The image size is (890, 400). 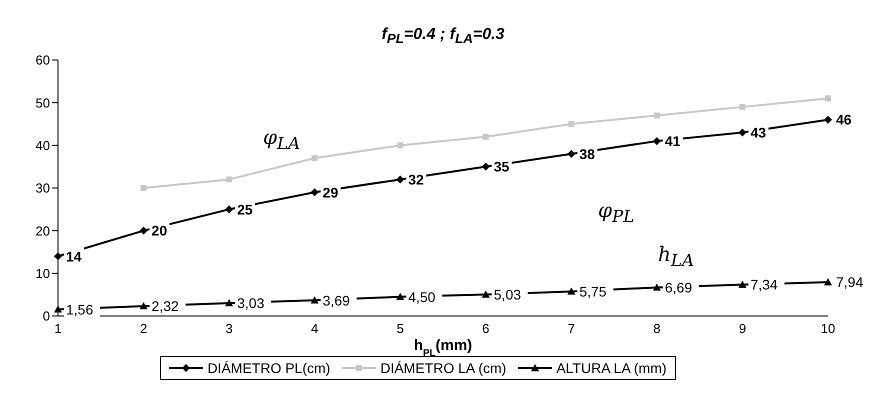 I want to click on data-label: 3,69, so click(x=336, y=300).